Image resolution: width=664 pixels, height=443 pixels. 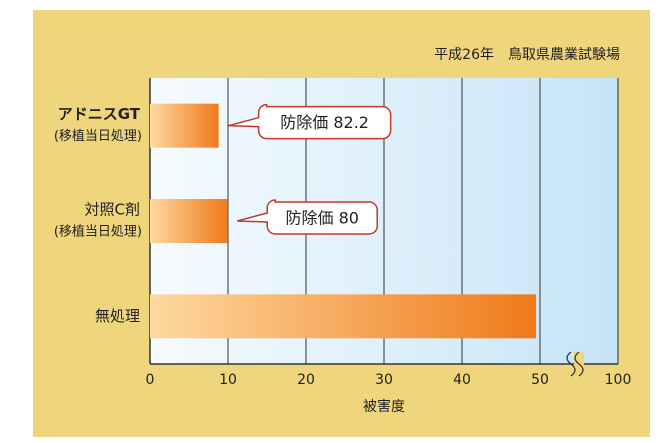 I want to click on annotation: 防除価 82.2, so click(x=324, y=122).